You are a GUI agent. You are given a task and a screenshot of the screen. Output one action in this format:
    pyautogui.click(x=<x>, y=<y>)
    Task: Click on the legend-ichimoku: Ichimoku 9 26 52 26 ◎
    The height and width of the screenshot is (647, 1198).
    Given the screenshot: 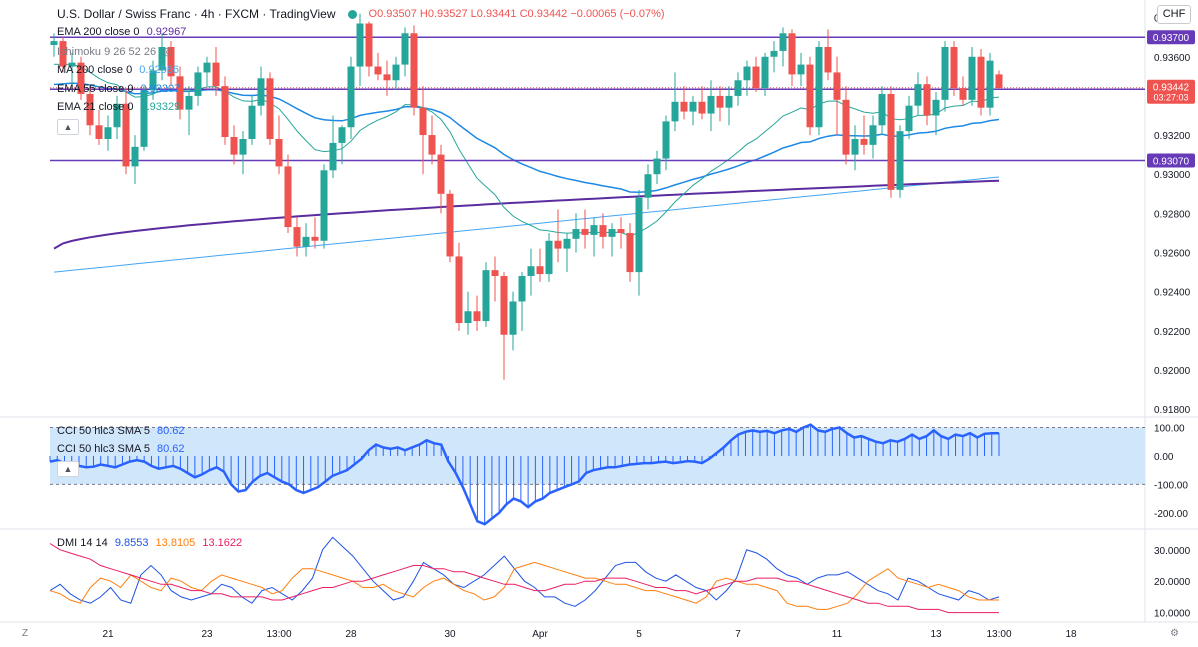 What is the action you would take?
    pyautogui.click(x=115, y=51)
    